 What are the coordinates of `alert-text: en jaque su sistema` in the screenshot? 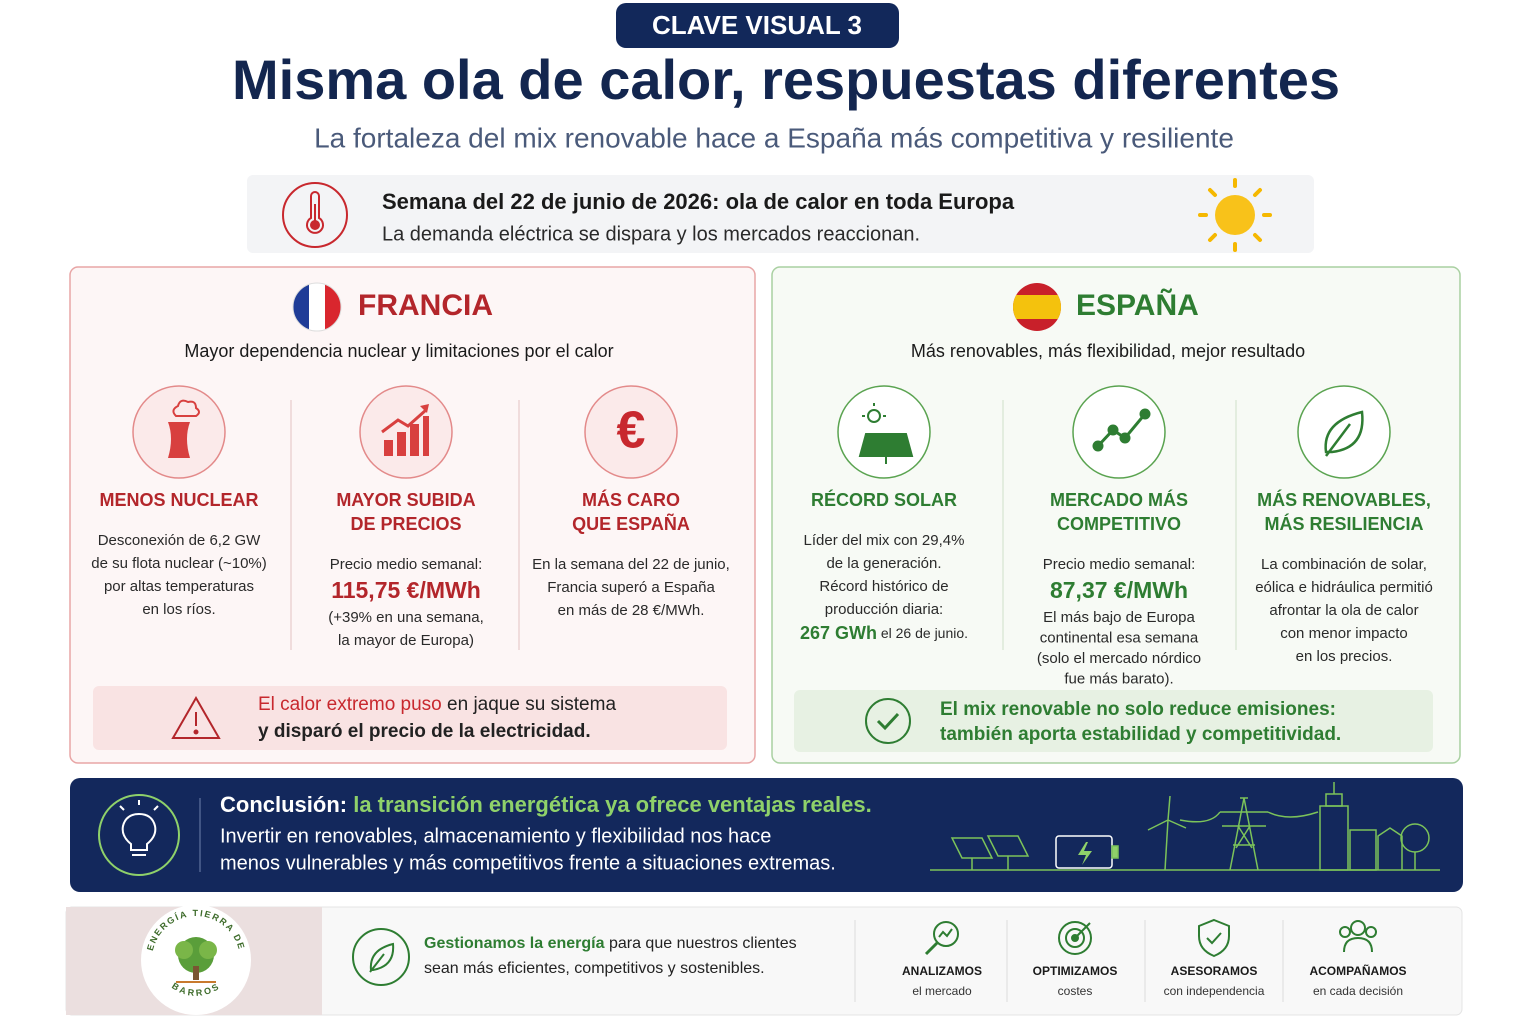 It's located at (529, 704).